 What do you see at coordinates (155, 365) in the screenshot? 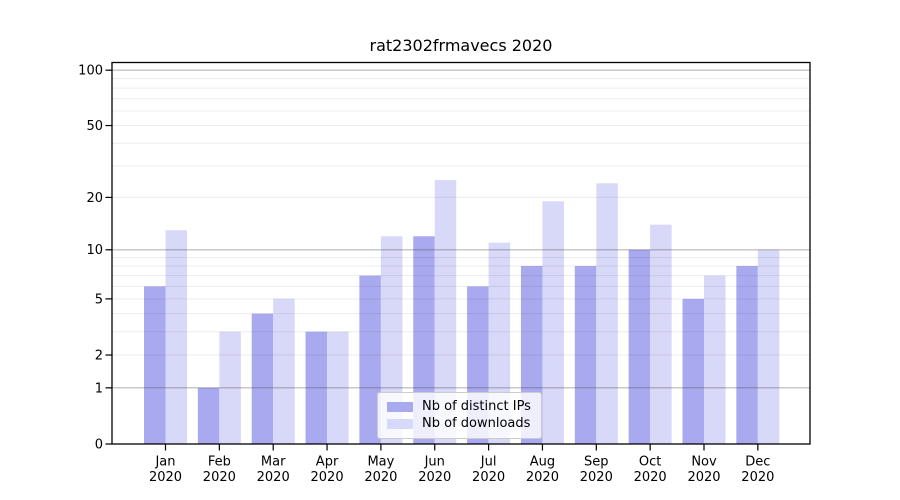
I see `bar-distinct-ips-jan` at bounding box center [155, 365].